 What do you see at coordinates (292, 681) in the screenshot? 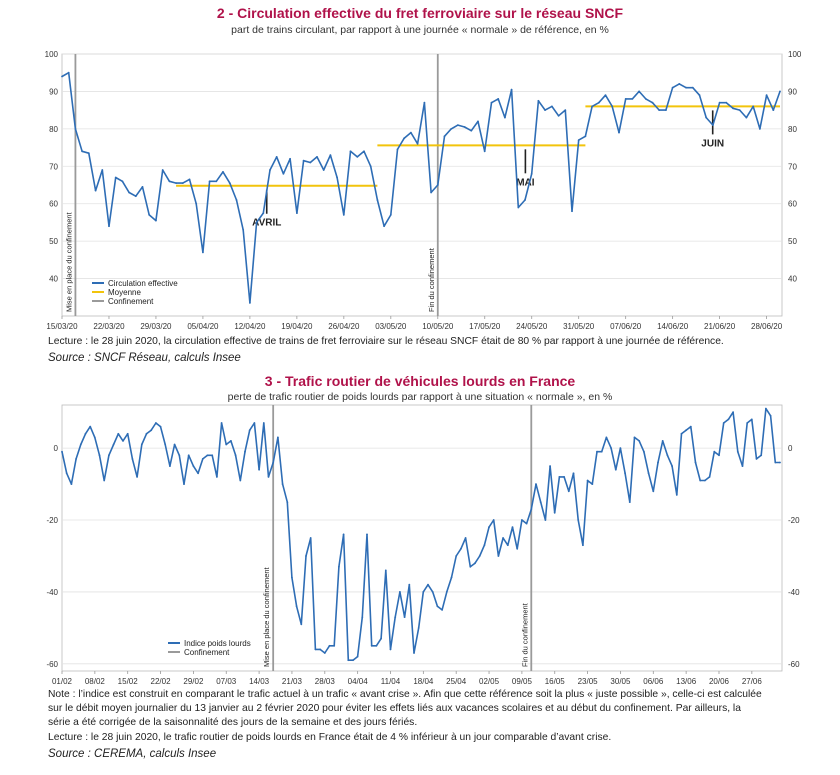
I see `x-tick-label: 21/03` at bounding box center [292, 681].